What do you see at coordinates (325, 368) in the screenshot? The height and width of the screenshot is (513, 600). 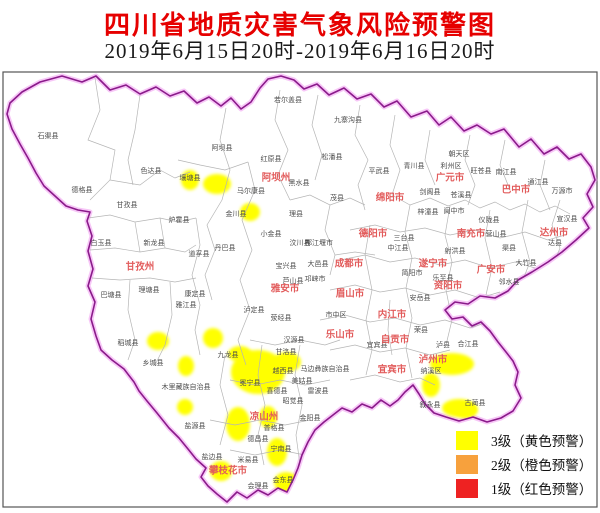 I see `county-label: 马边彝族自治县` at bounding box center [325, 368].